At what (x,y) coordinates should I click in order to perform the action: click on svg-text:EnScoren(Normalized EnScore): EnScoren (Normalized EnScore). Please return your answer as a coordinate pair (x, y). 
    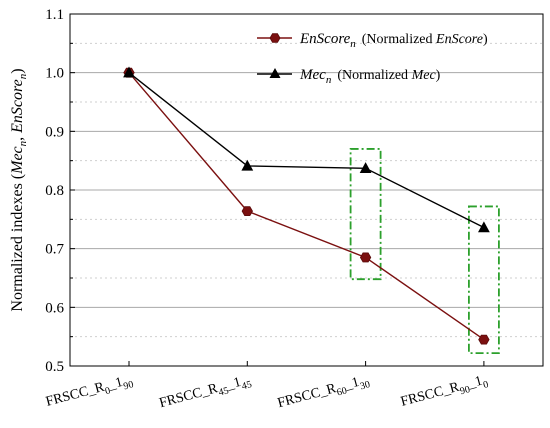
    Looking at the image, I should click on (393, 40).